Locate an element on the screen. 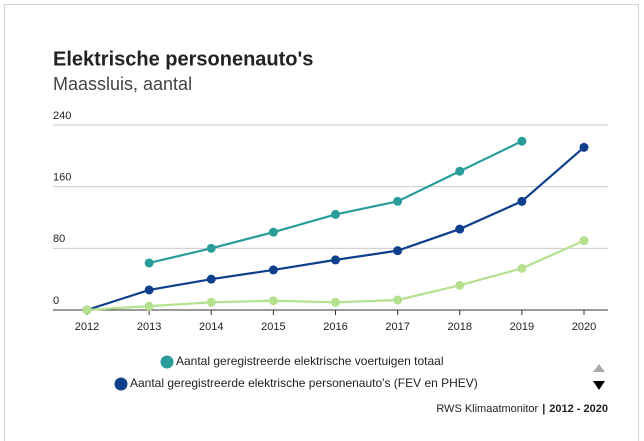 Image resolution: width=644 pixels, height=441 pixels. y-tick-label: 0 is located at coordinates (56, 301).